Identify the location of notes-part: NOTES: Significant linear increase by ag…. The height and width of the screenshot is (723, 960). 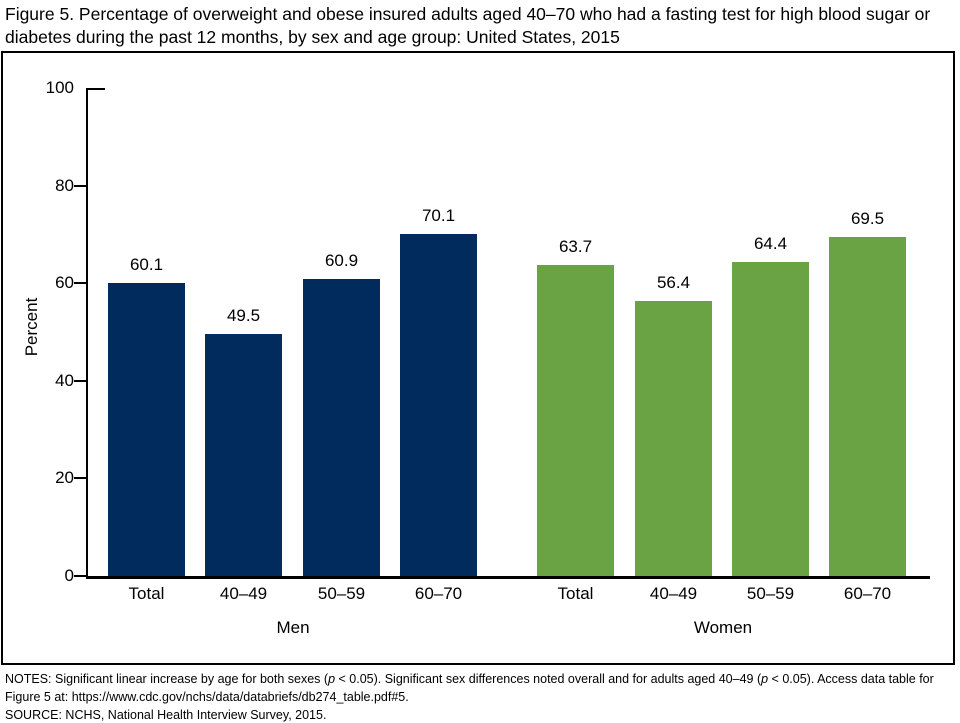
(167, 679).